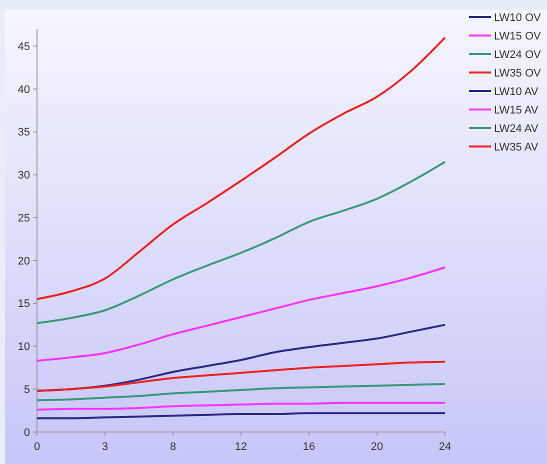  What do you see at coordinates (516, 128) in the screenshot?
I see `legend-label: LW24 AV` at bounding box center [516, 128].